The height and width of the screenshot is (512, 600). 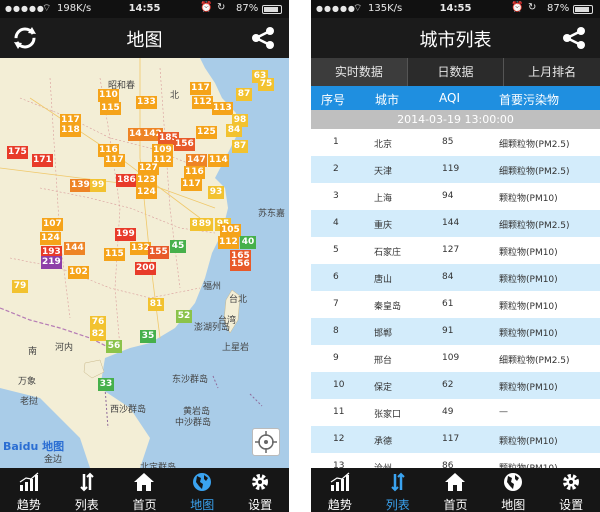 What do you see at coordinates (51, 262) in the screenshot?
I see `aqi-marker: 219` at bounding box center [51, 262].